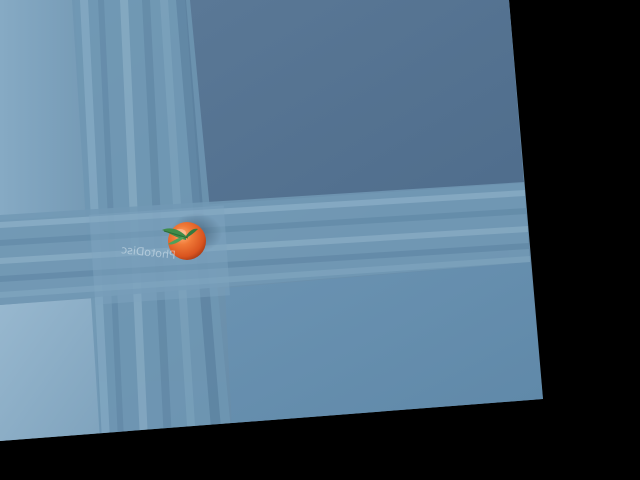 The width and height of the screenshot is (640, 480). I want to click on tomato-leaf, so click(180, 236).